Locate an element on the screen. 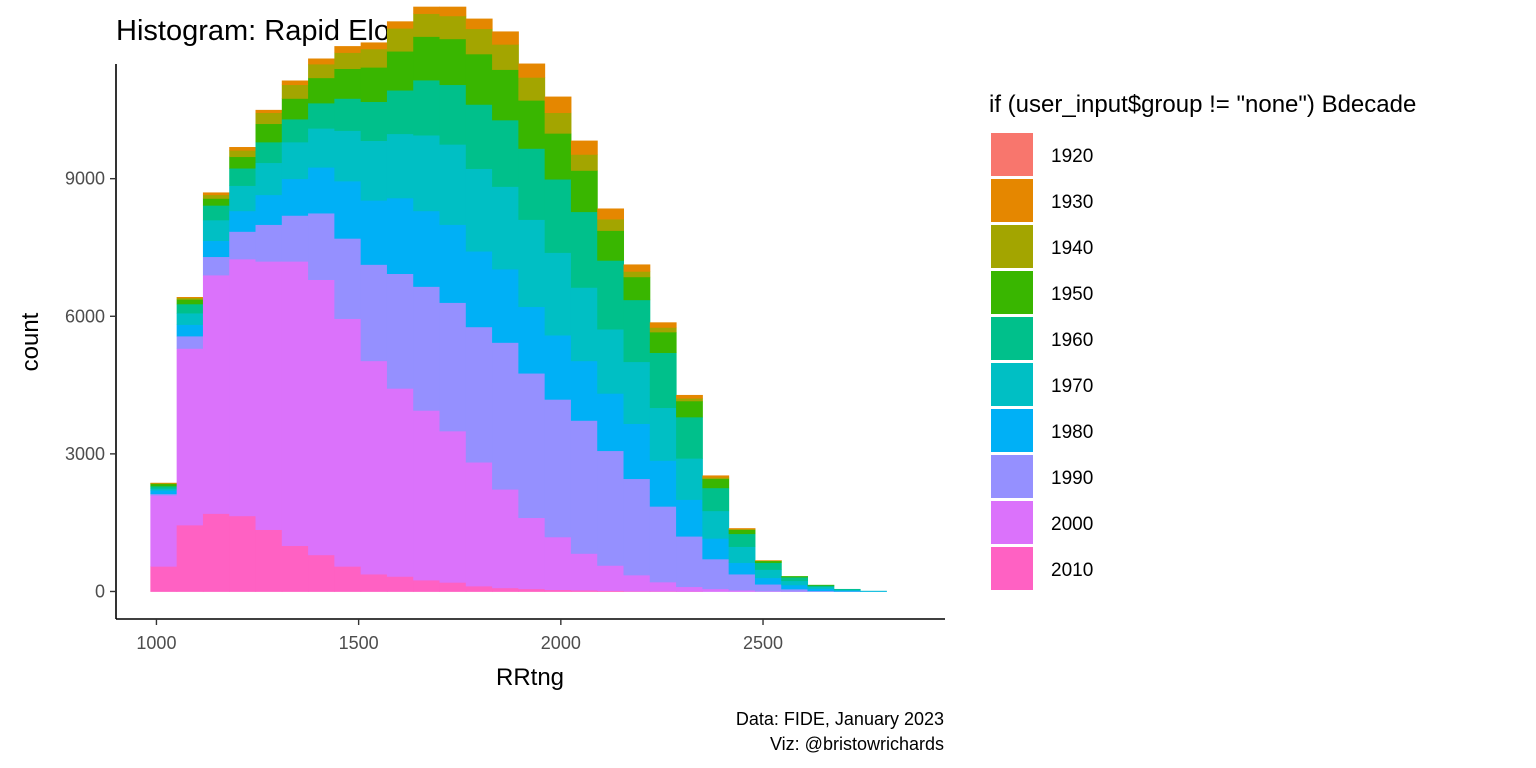  x-tick-label: 1500 is located at coordinates (359, 643).